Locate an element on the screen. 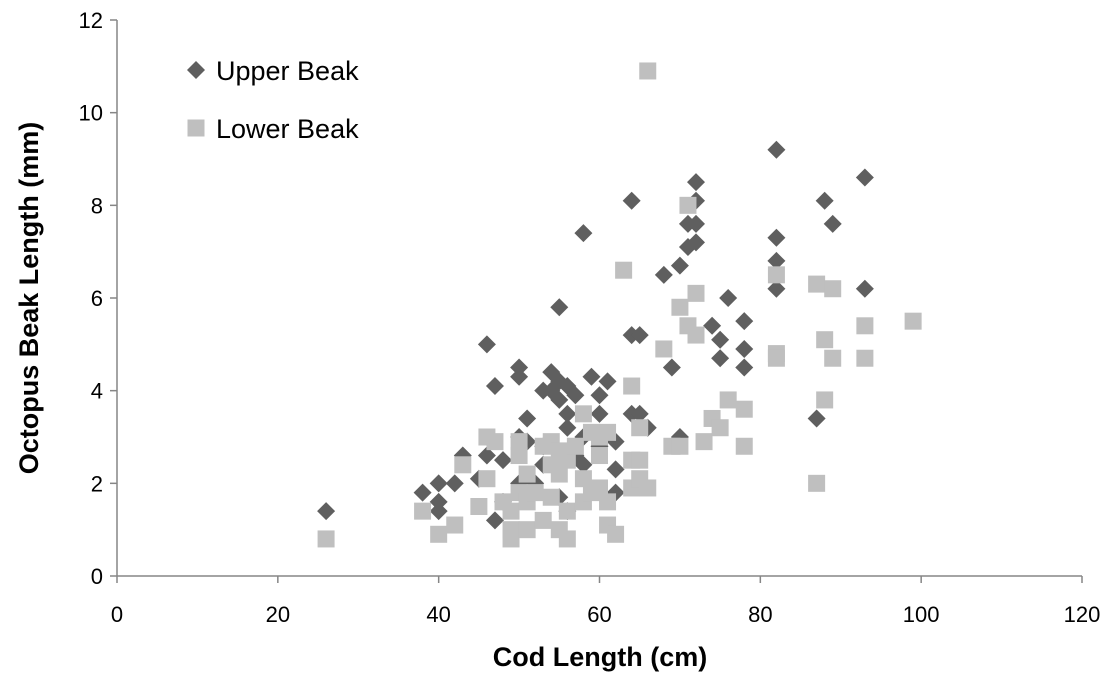 The image size is (1112, 688). legend-label: Lower Beak is located at coordinates (287, 129).